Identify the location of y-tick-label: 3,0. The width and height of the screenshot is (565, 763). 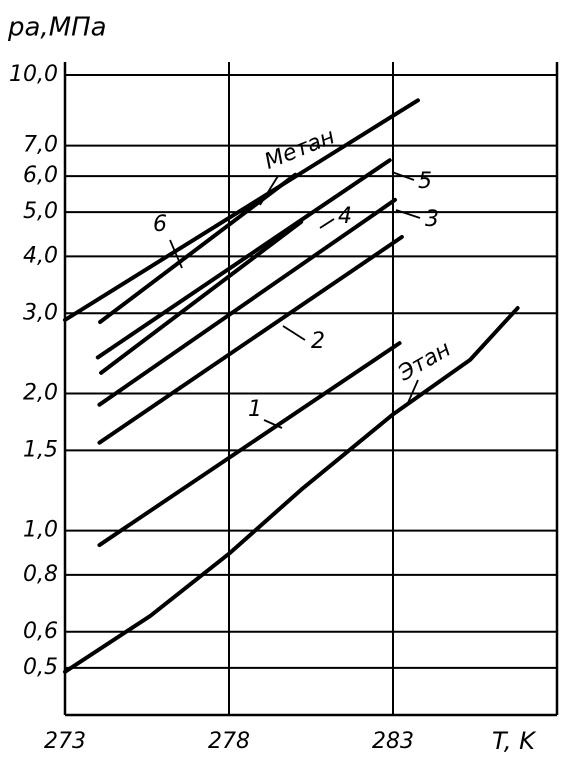
(40, 312).